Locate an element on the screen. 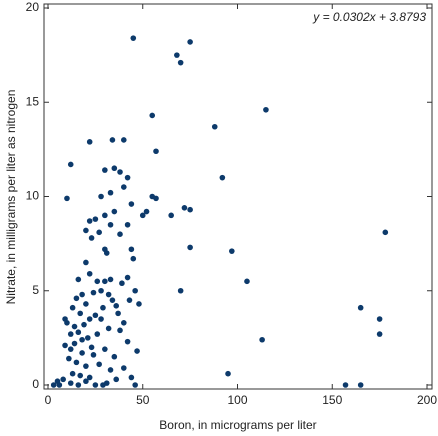  y-tick-label: 0 is located at coordinates (35, 384).